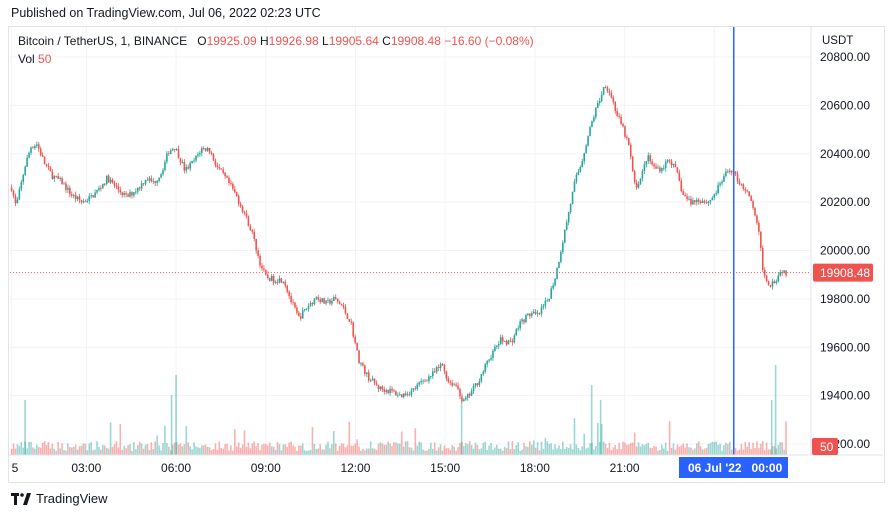  Describe the element at coordinates (59, 498) in the screenshot. I see `footer-brand: TradingView` at that location.